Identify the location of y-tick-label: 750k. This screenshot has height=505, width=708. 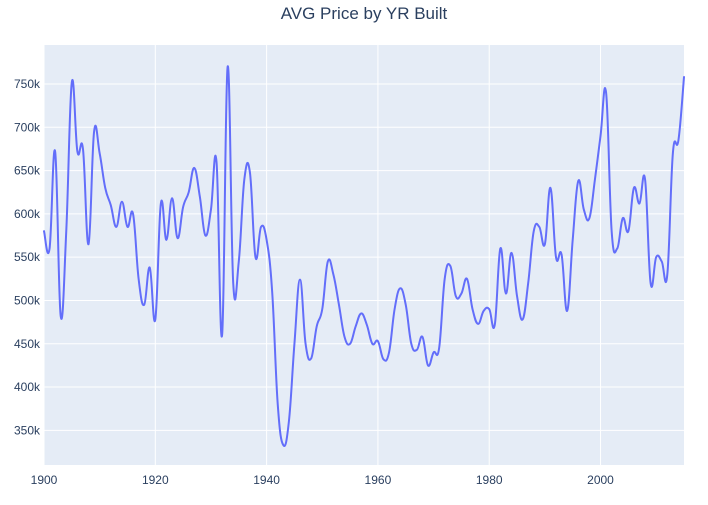
(27, 84).